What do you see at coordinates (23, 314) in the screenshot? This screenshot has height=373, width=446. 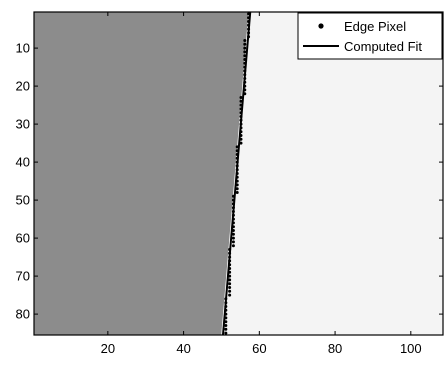 I see `y-tick-label: 80` at bounding box center [23, 314].